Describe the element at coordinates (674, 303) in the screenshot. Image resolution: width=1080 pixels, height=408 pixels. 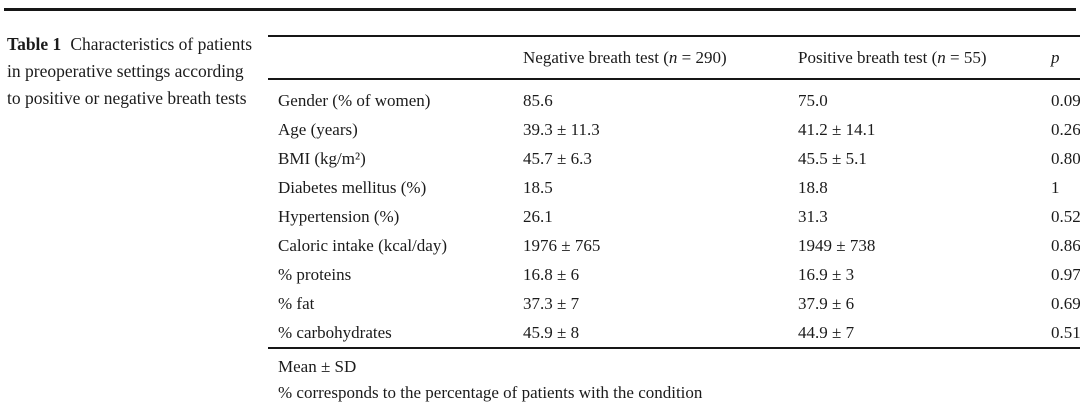
I see `table-row-fat: % fat 37.3 ± 7 37.9 ± 6 0.69` at that location.